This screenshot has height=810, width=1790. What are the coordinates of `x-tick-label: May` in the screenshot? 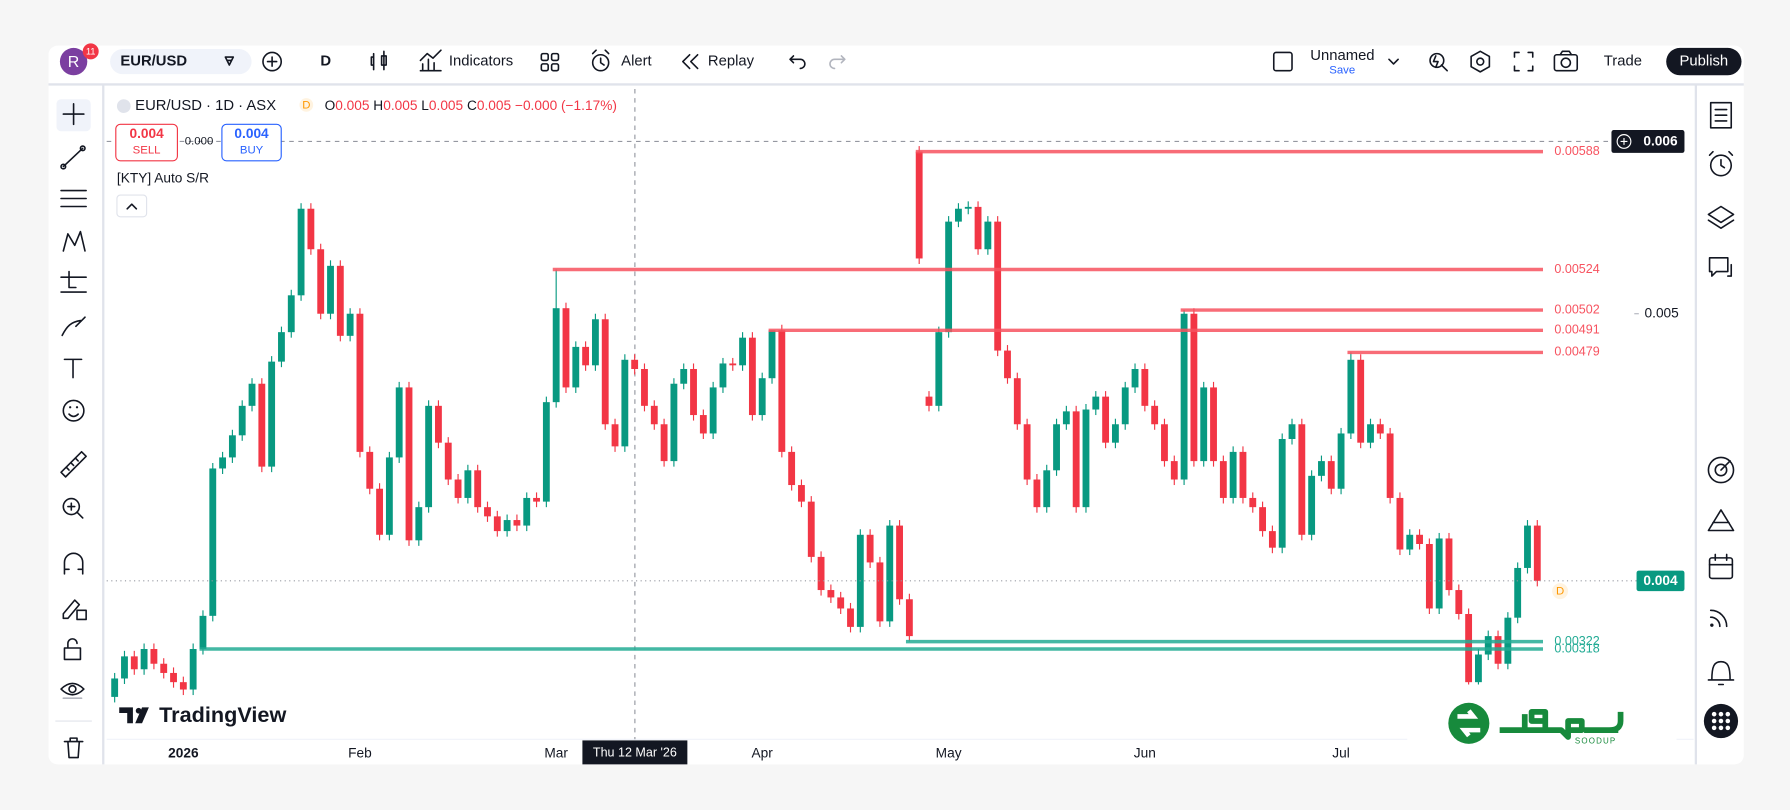 It's located at (949, 753).